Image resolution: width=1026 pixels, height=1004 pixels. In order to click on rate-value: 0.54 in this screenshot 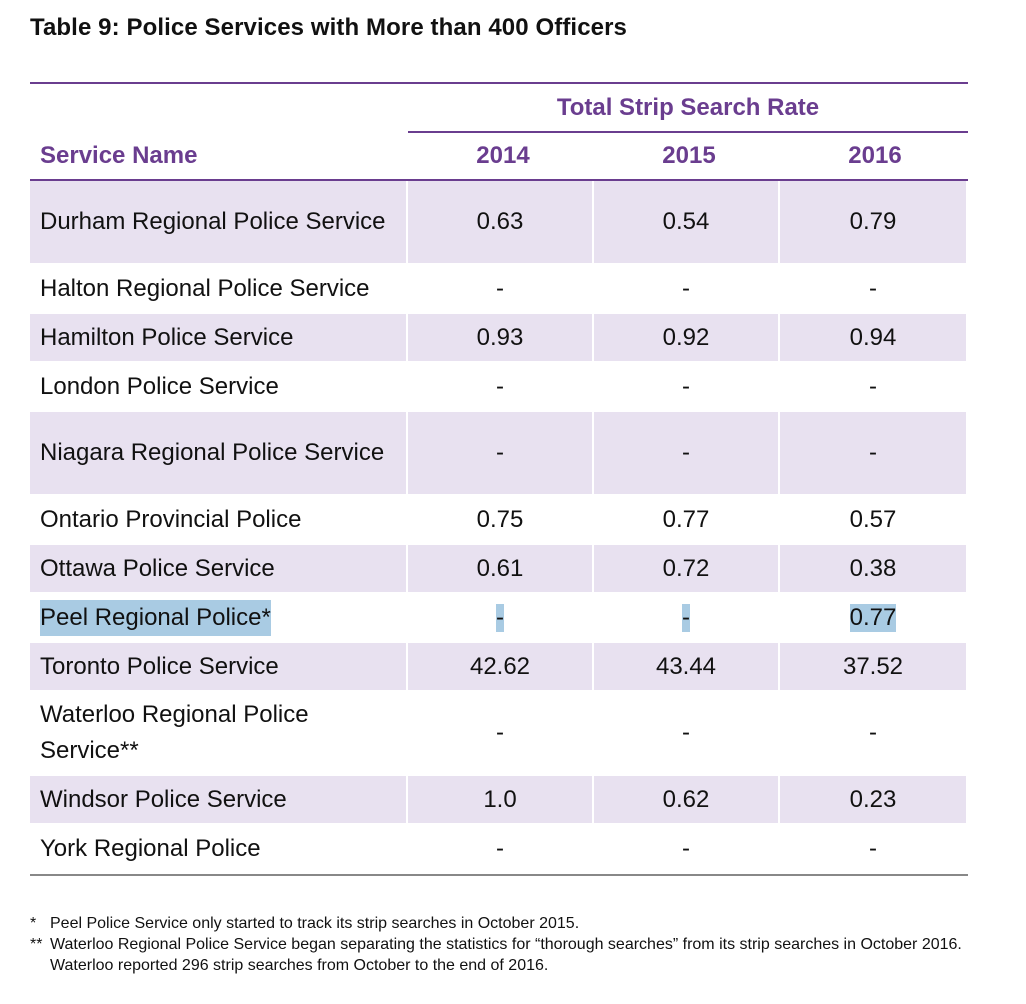, I will do `click(686, 221)`.